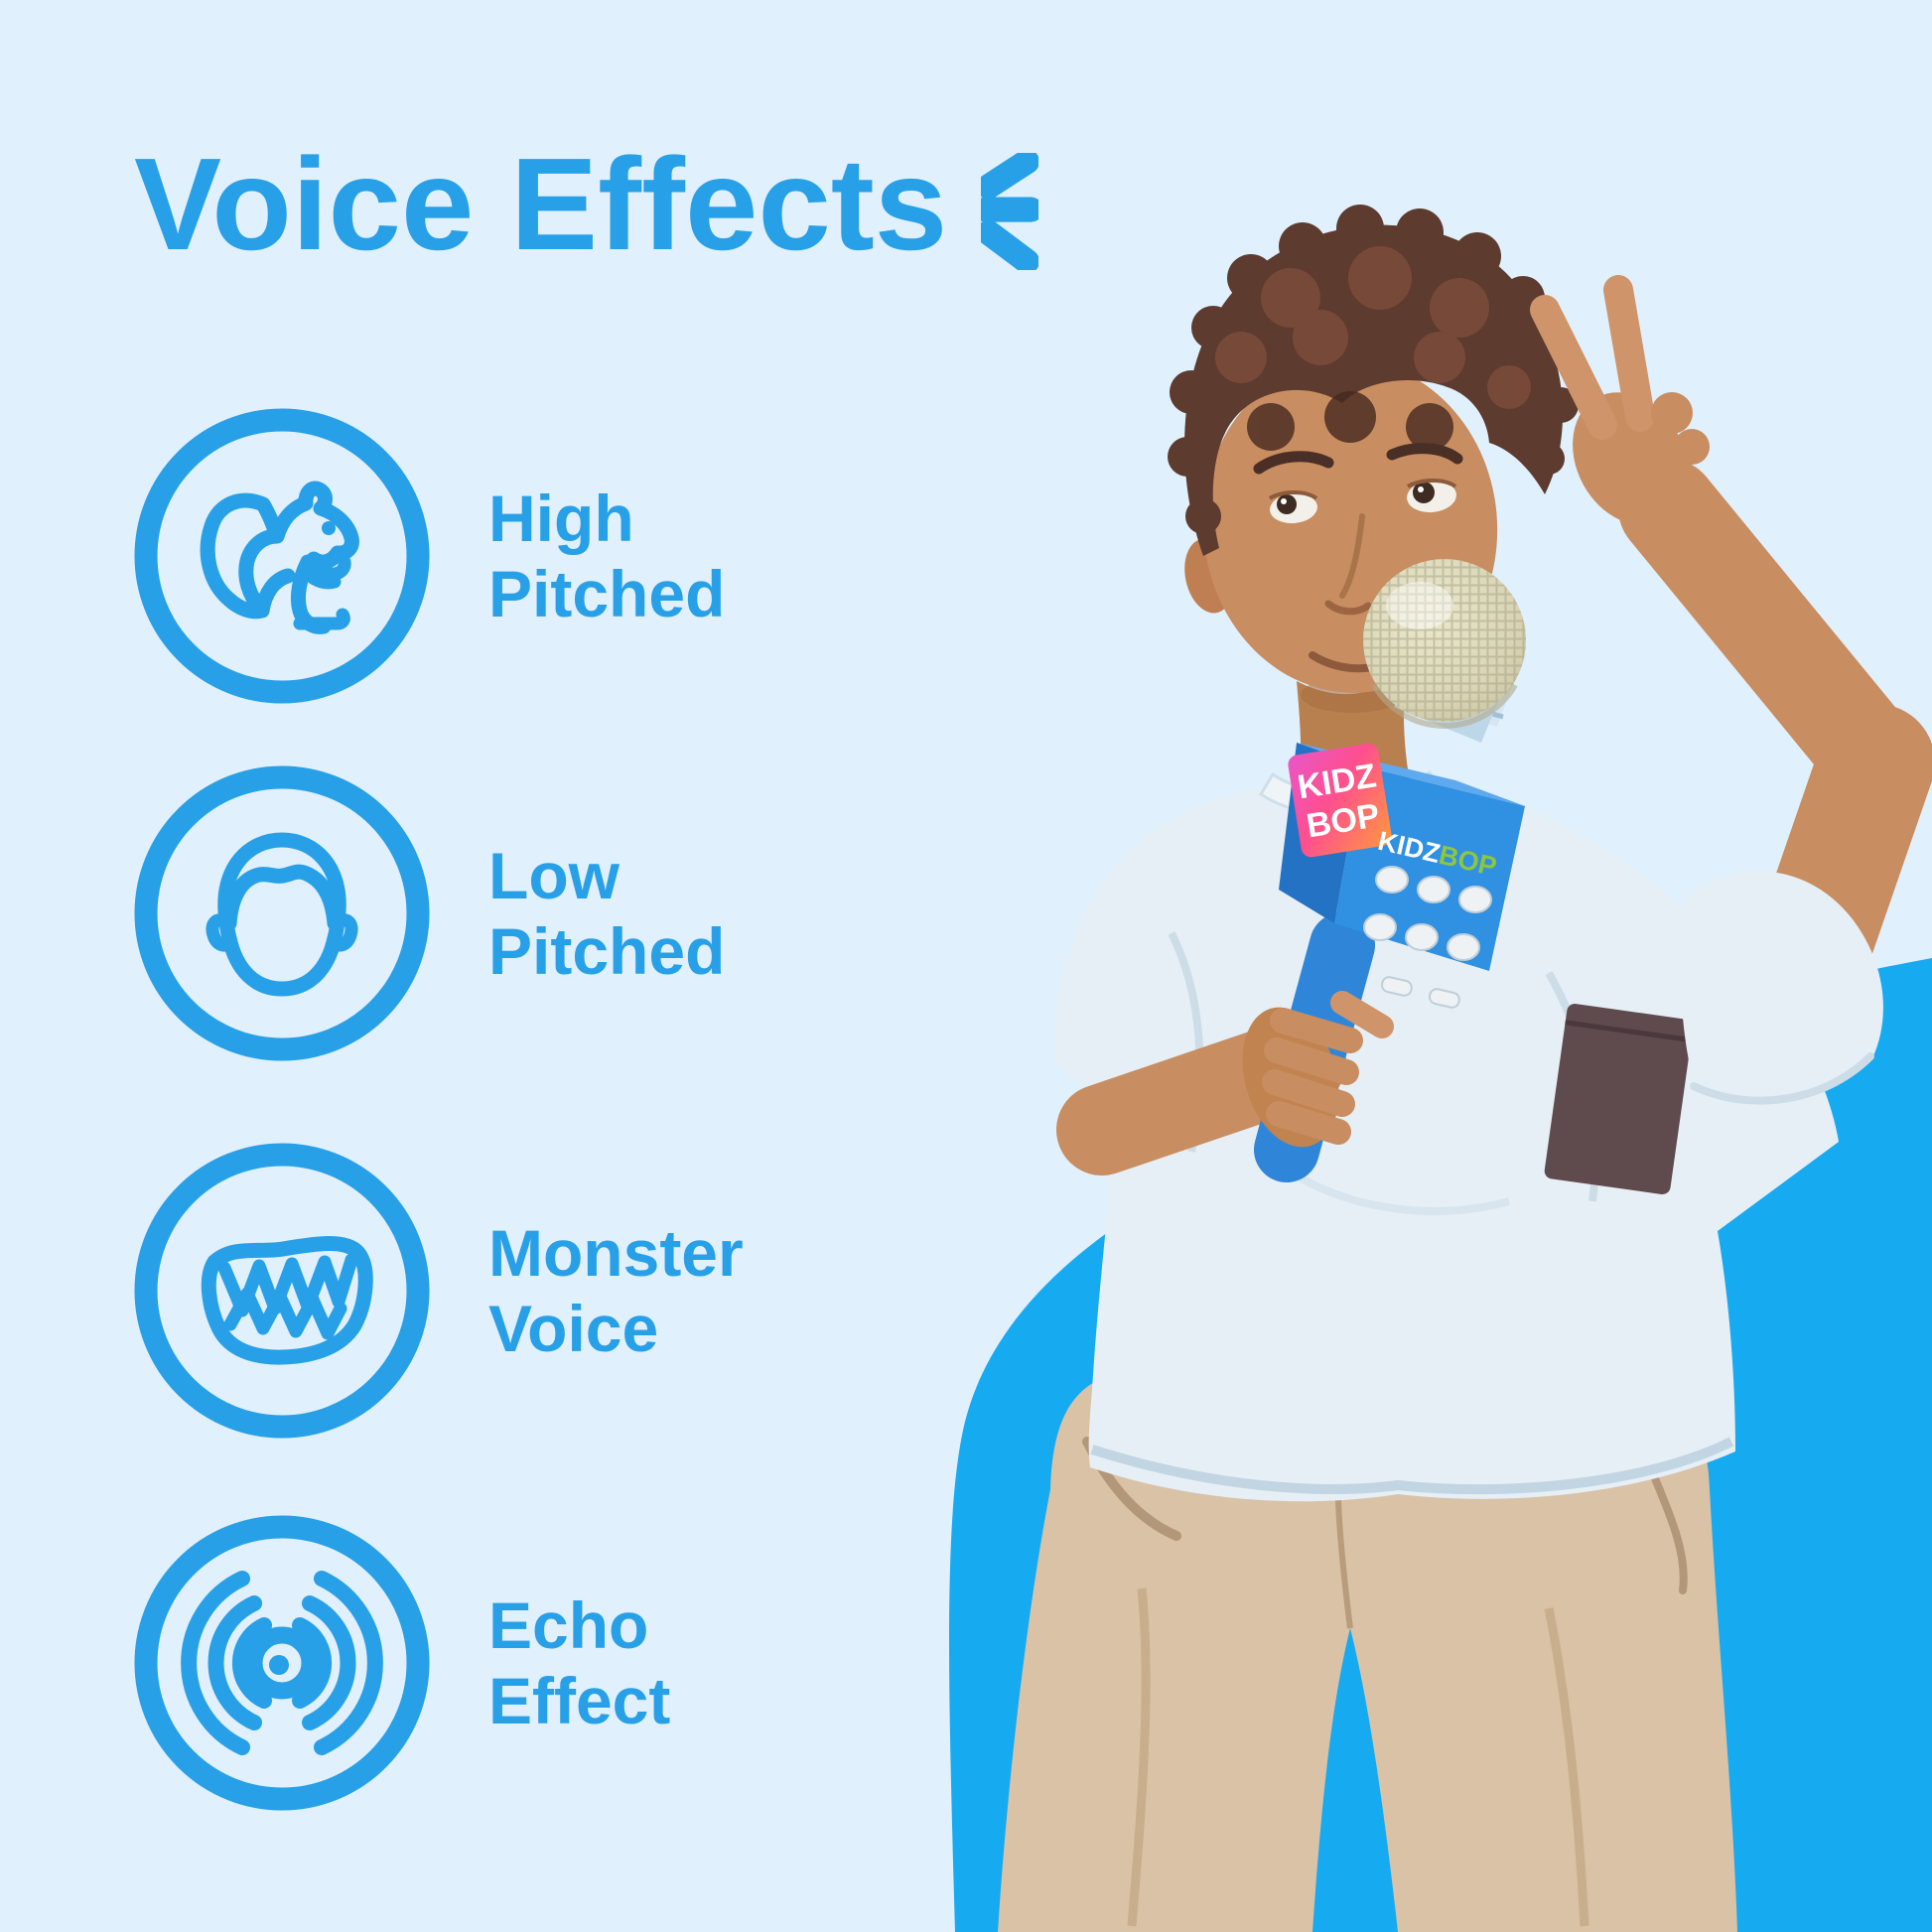 This screenshot has height=1932, width=1932. What do you see at coordinates (282, 556) in the screenshot?
I see `squirrel-icon` at bounding box center [282, 556].